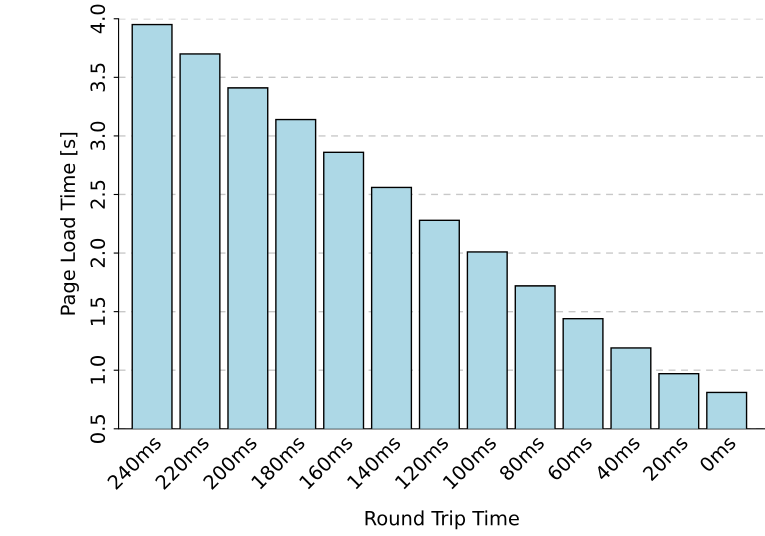  What do you see at coordinates (442, 520) in the screenshot?
I see `x-axis-title: Round Trip Time` at bounding box center [442, 520].